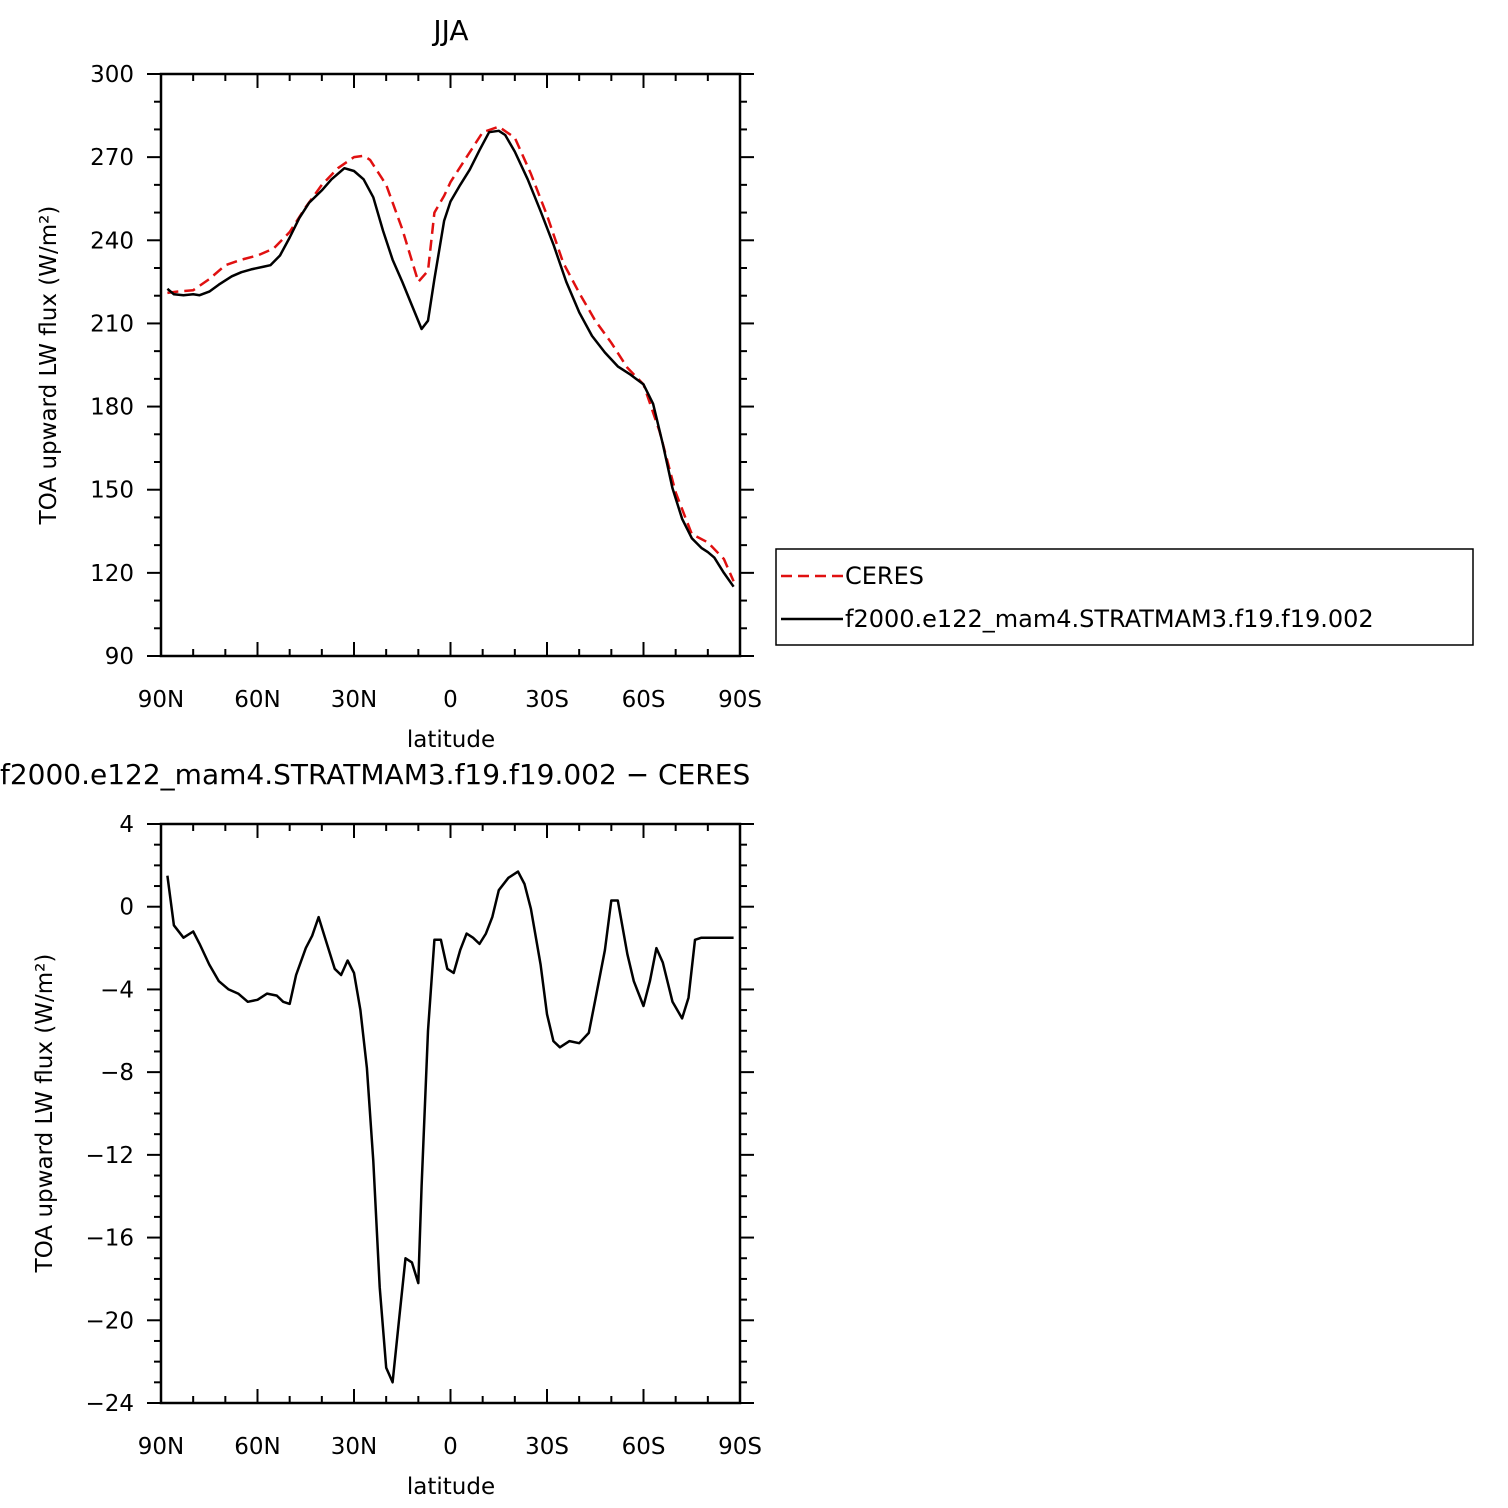 The width and height of the screenshot is (1508, 1508). I want to click on top-x-tick-labels: 90N 60N 30N 0 30S 60S 90S, so click(450, 700).